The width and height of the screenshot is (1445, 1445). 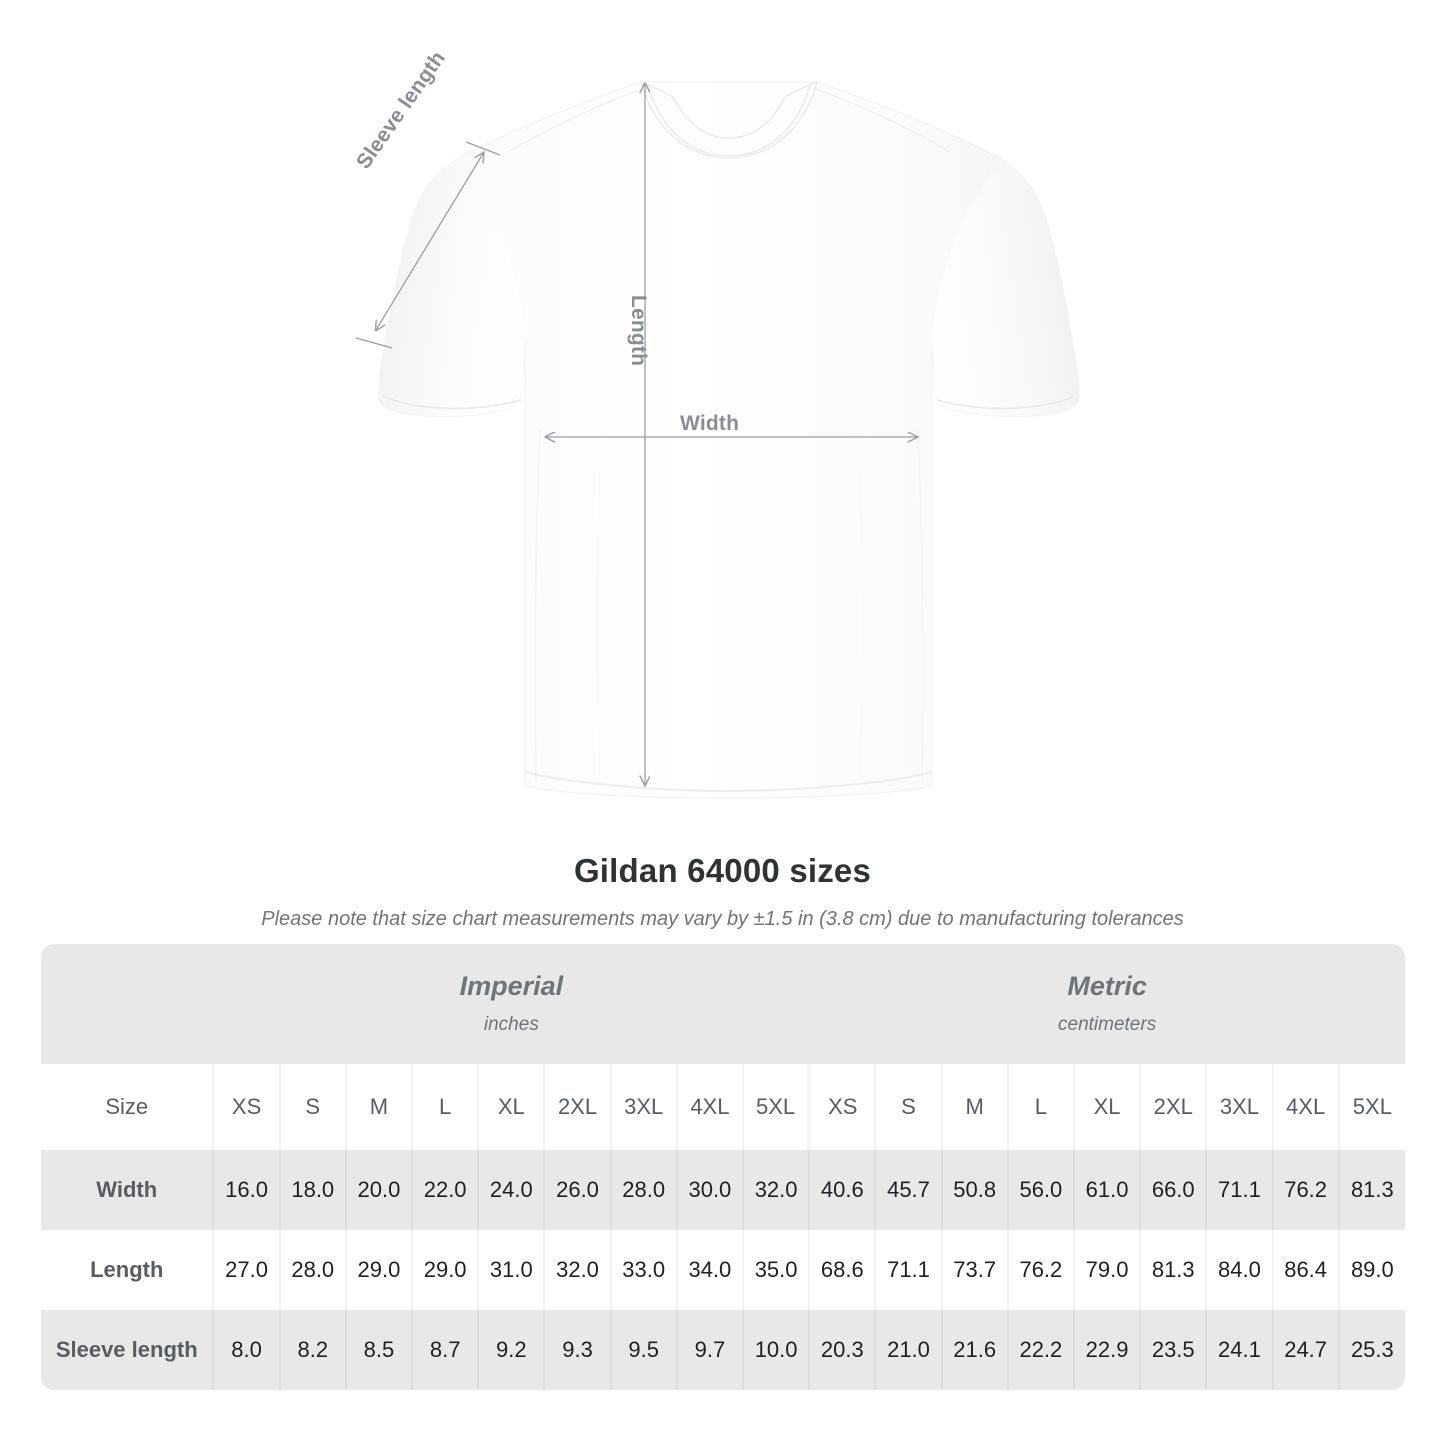 What do you see at coordinates (246, 1107) in the screenshot?
I see `size-header-imperial-xs: XS` at bounding box center [246, 1107].